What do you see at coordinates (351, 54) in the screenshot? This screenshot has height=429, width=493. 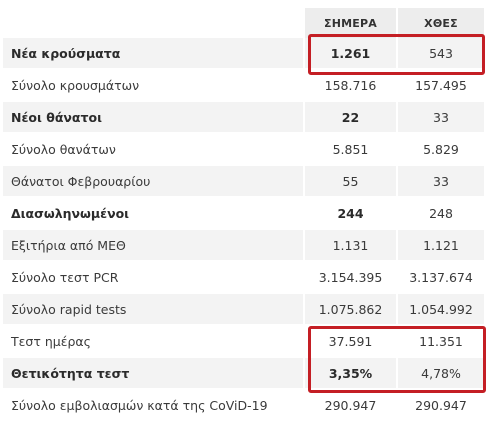 I see `row-value-today: 1.261` at bounding box center [351, 54].